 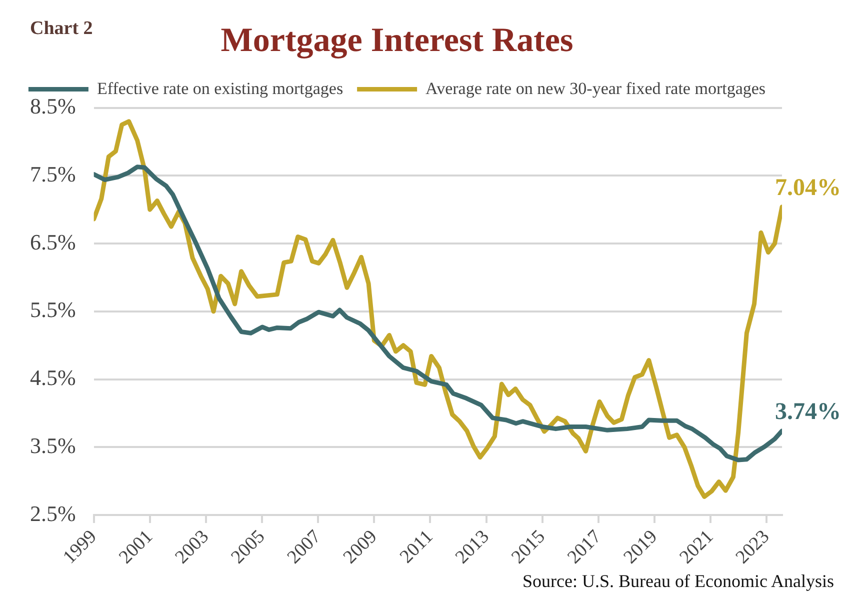 I want to click on source-note: Source: U.S. Bureau of Economic Analysis, so click(x=678, y=581).